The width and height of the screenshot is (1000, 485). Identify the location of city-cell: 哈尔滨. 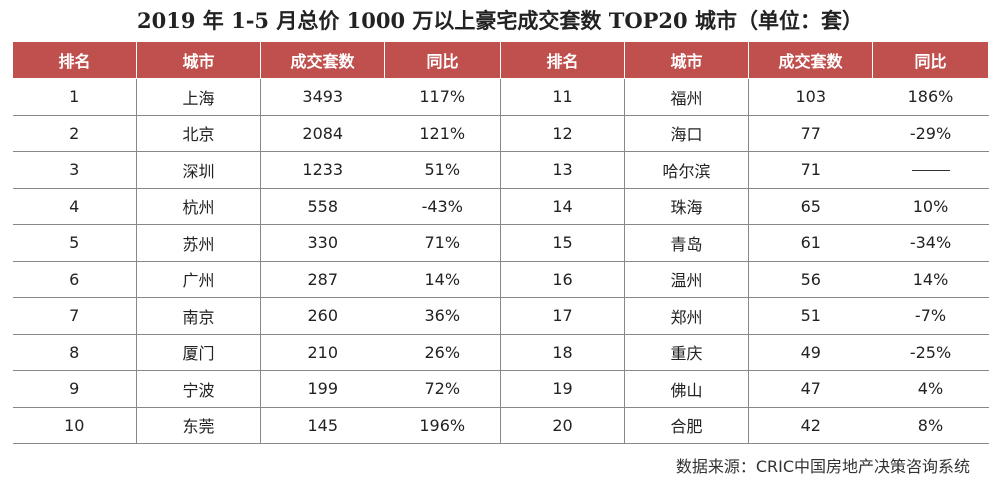
(686, 170).